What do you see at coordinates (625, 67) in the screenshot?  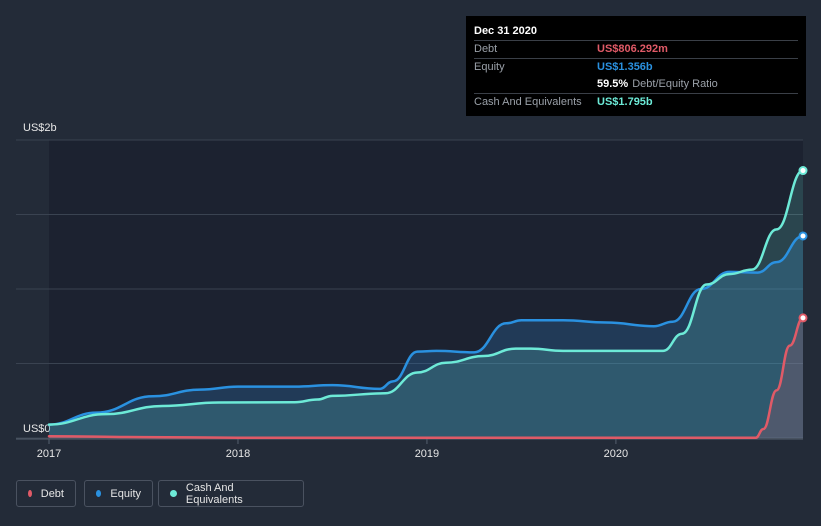 I see `tooltip-equity-value: US$1.356b` at bounding box center [625, 67].